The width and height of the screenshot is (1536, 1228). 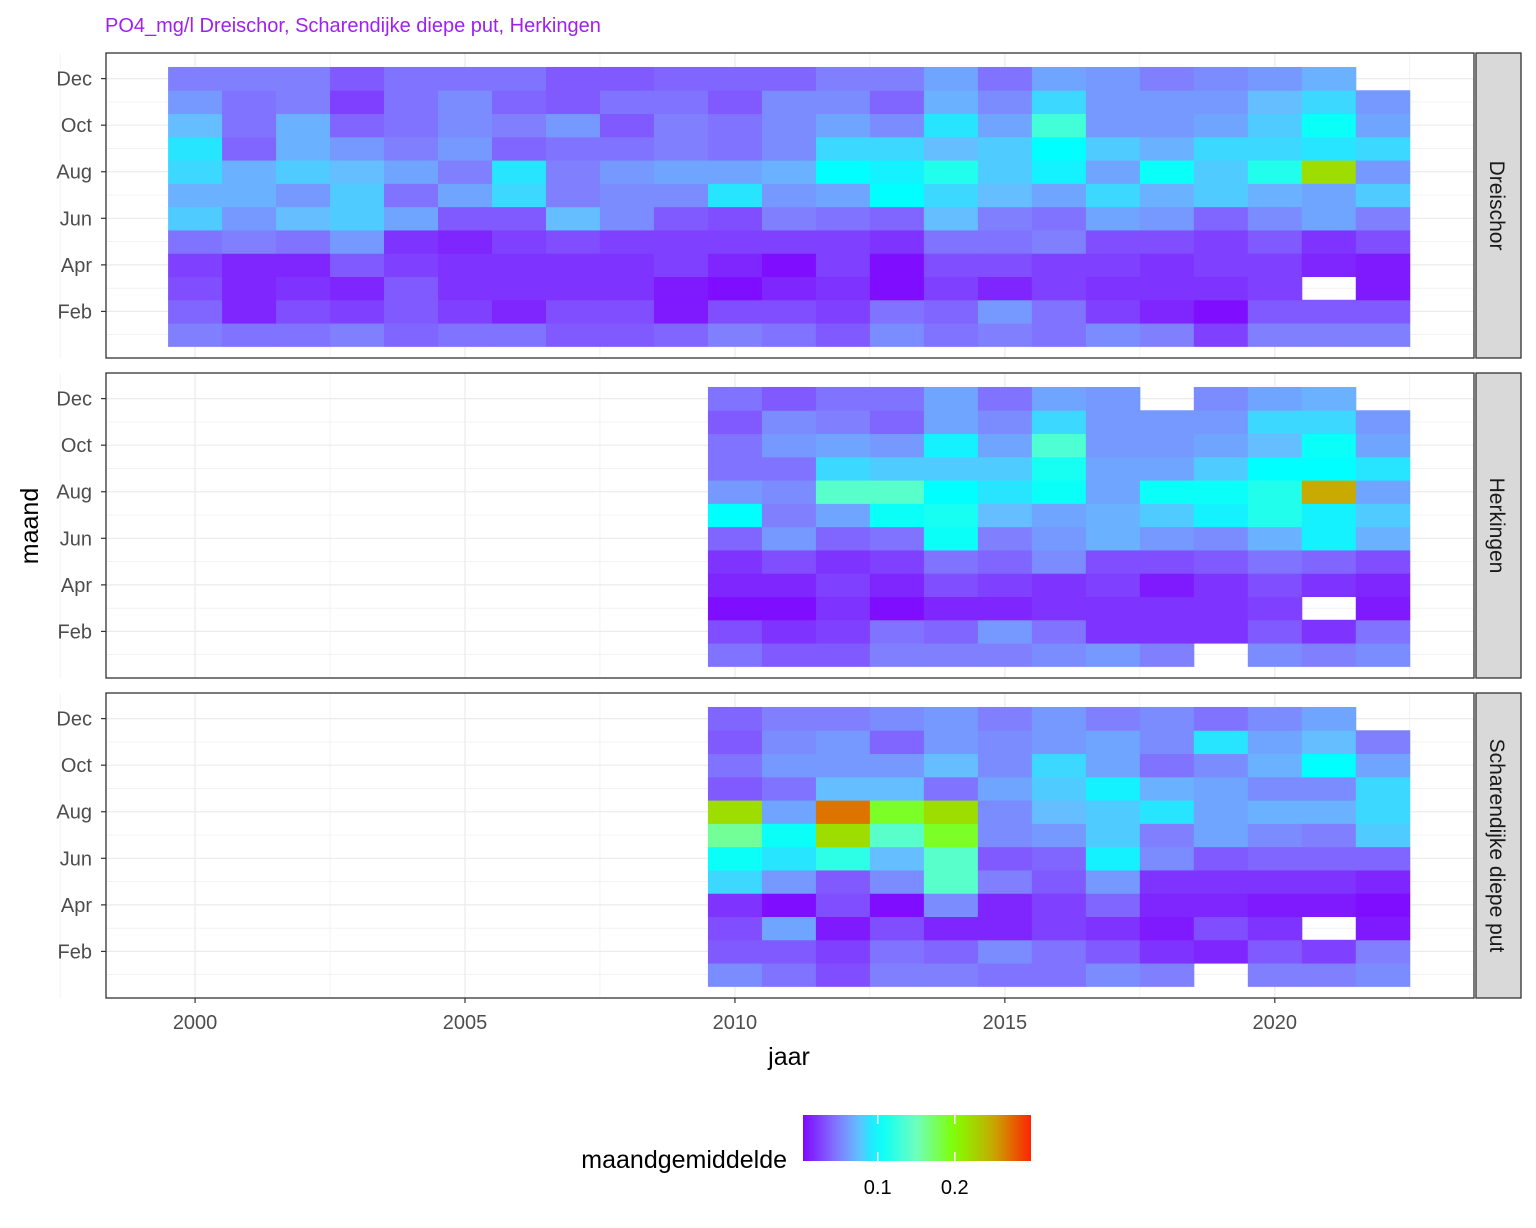 I want to click on y-tick-label: Jun, so click(x=76, y=859).